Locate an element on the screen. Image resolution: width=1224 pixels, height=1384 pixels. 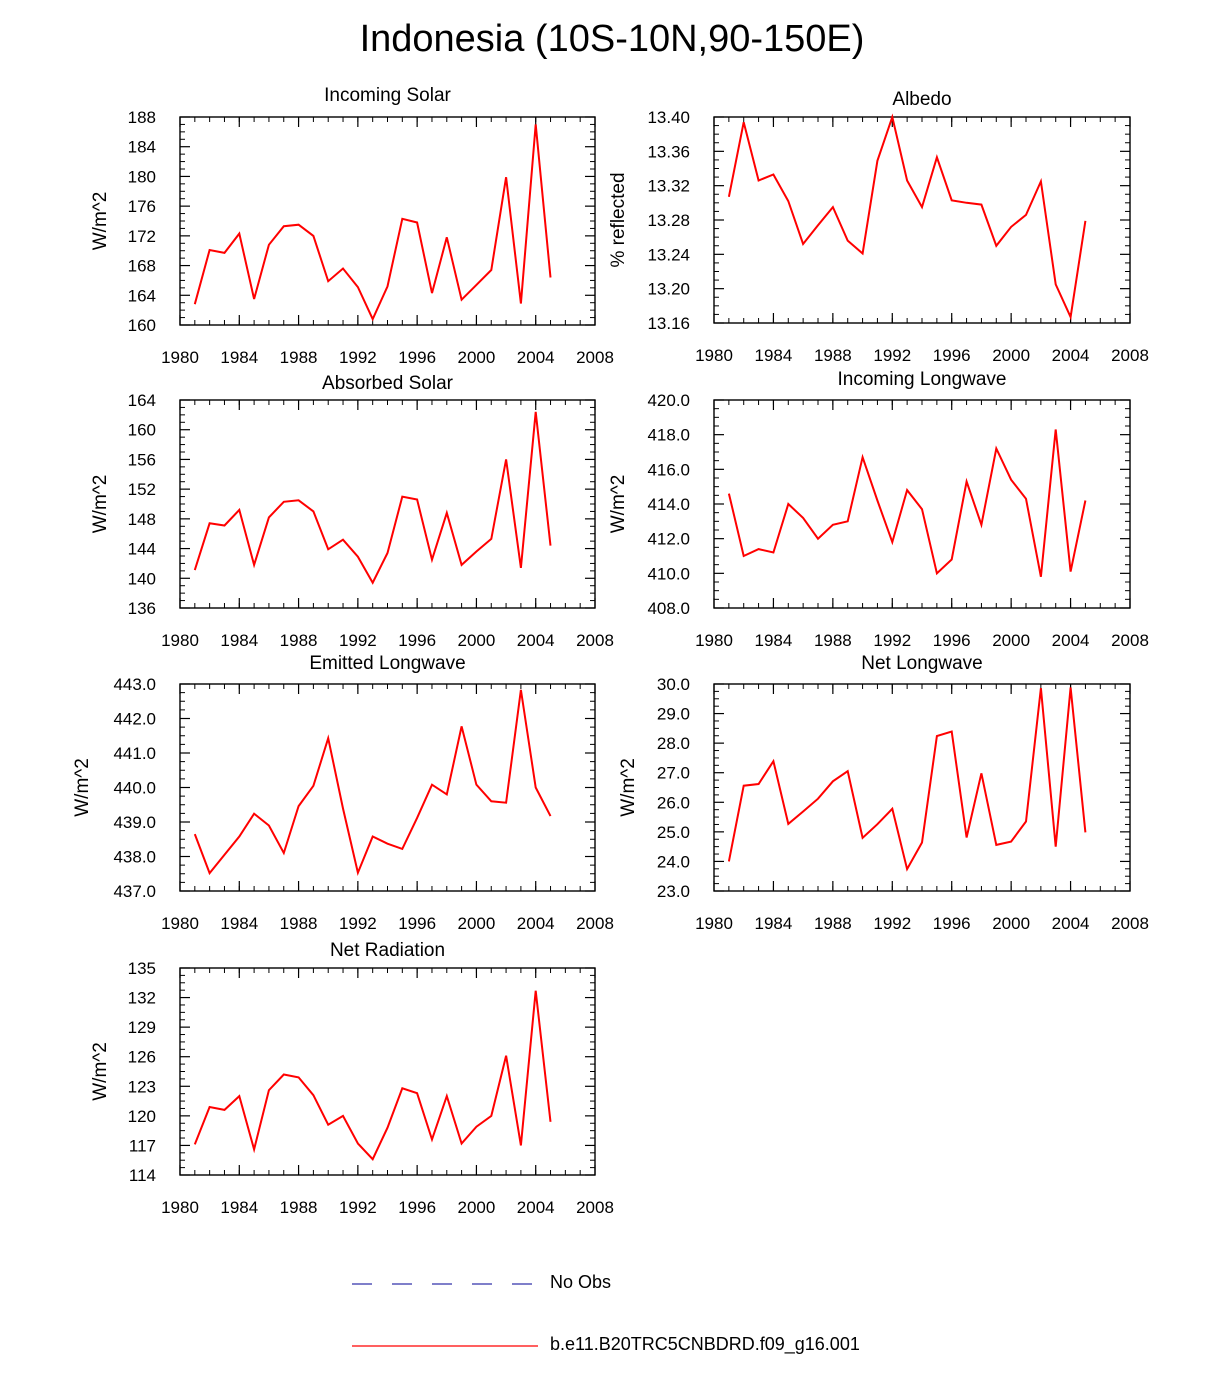
legend-line-swatch is located at coordinates (445, 1346).